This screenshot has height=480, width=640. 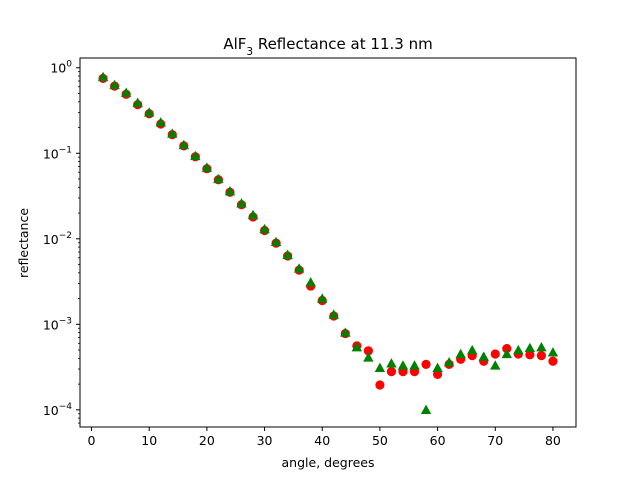 What do you see at coordinates (234, 44) in the screenshot?
I see `title-main: AlF` at bounding box center [234, 44].